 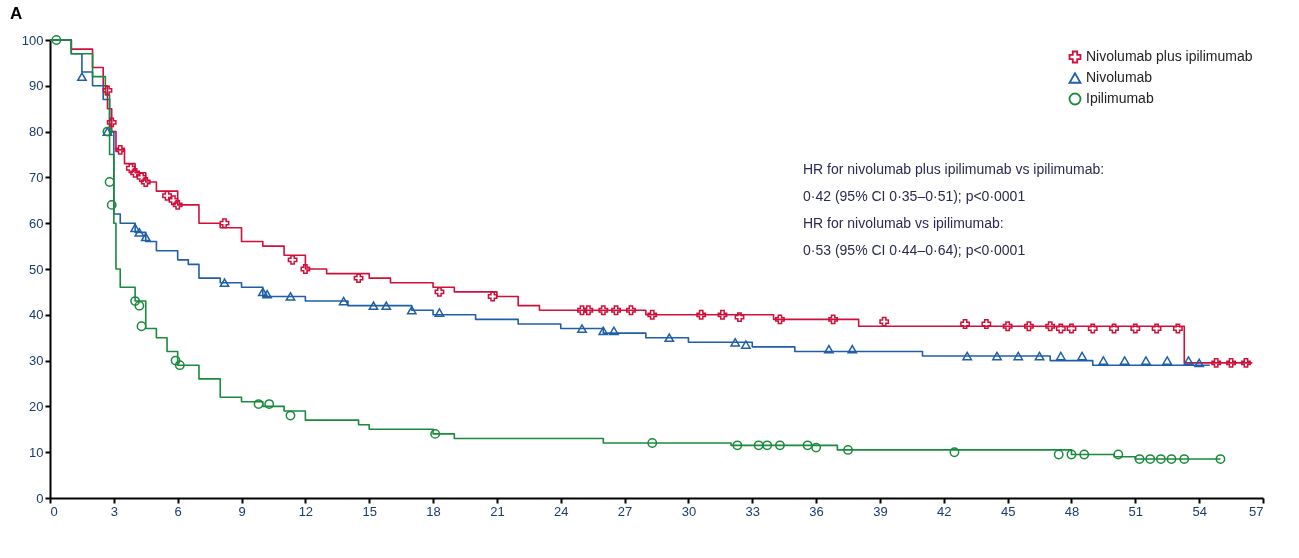 I want to click on annotation: 0·42 (95% CI 0·35–0·51); p<0·0001, so click(x=914, y=196).